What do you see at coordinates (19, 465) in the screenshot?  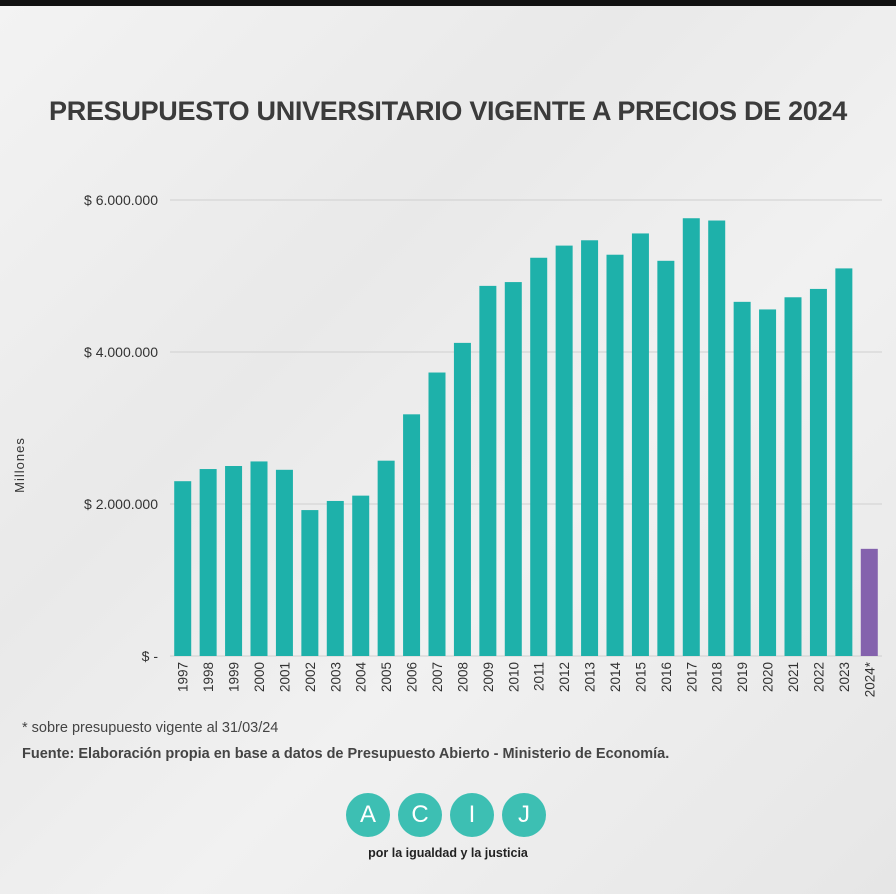 I see `y-axis-label: Millones` at bounding box center [19, 465].